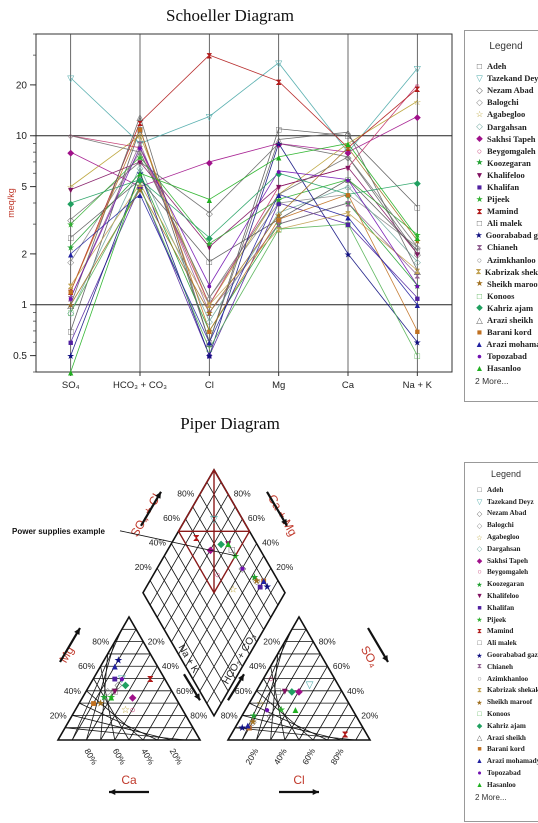 This screenshot has height=823, width=538. What do you see at coordinates (479, 332) in the screenshot?
I see `legend-marker-icon: ■` at bounding box center [479, 332].